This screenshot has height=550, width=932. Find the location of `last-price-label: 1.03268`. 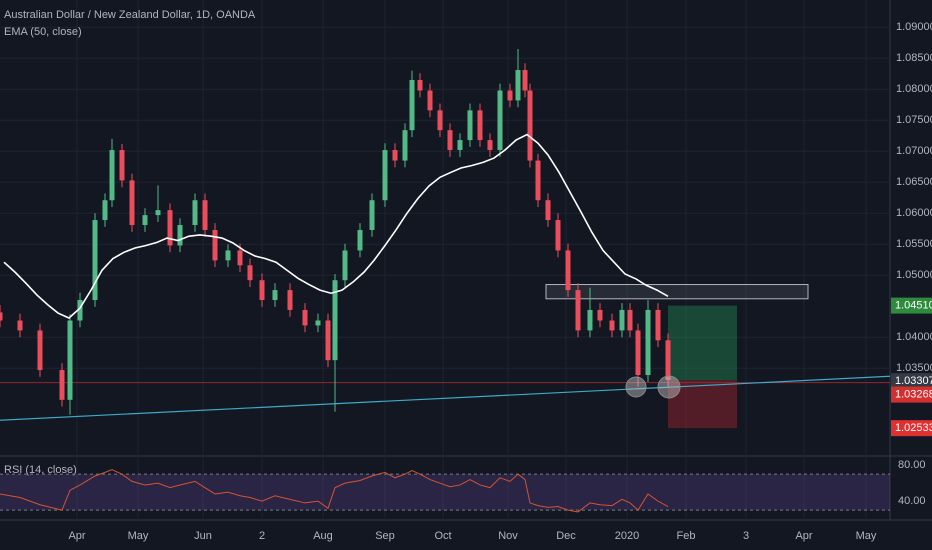

last-price-label: 1.03268 is located at coordinates (913, 395).